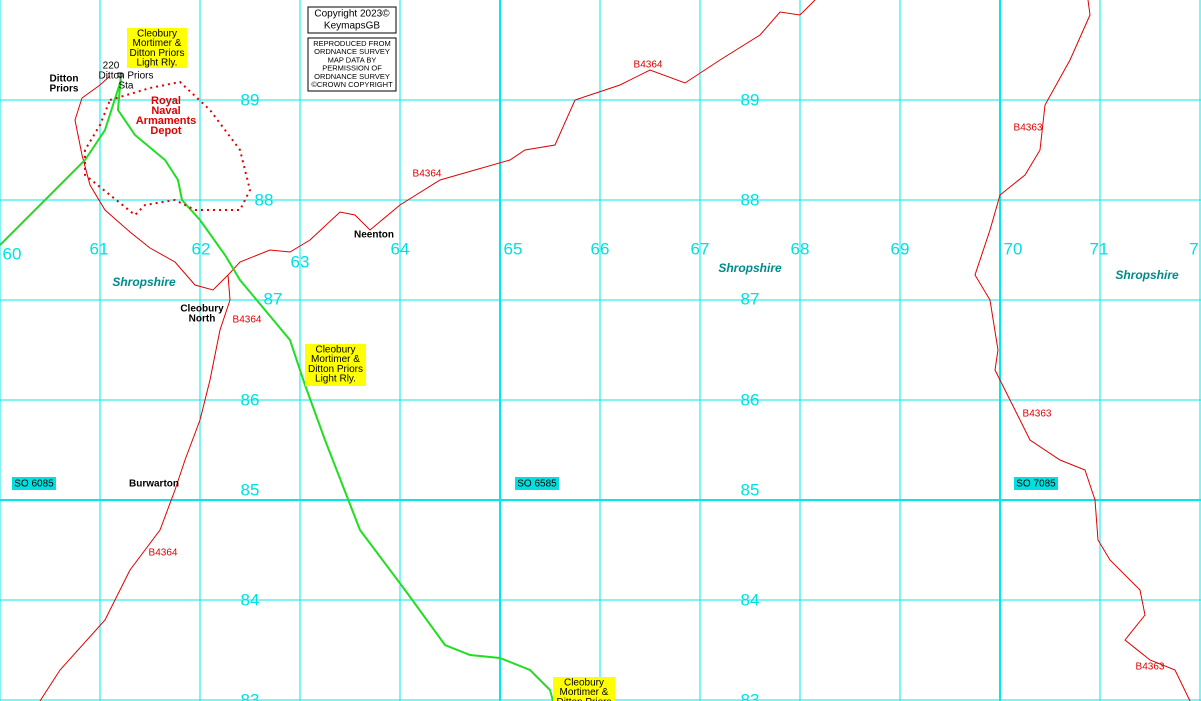 The image size is (1201, 701). What do you see at coordinates (300, 261) in the screenshot?
I see `easting-label: 63` at bounding box center [300, 261].